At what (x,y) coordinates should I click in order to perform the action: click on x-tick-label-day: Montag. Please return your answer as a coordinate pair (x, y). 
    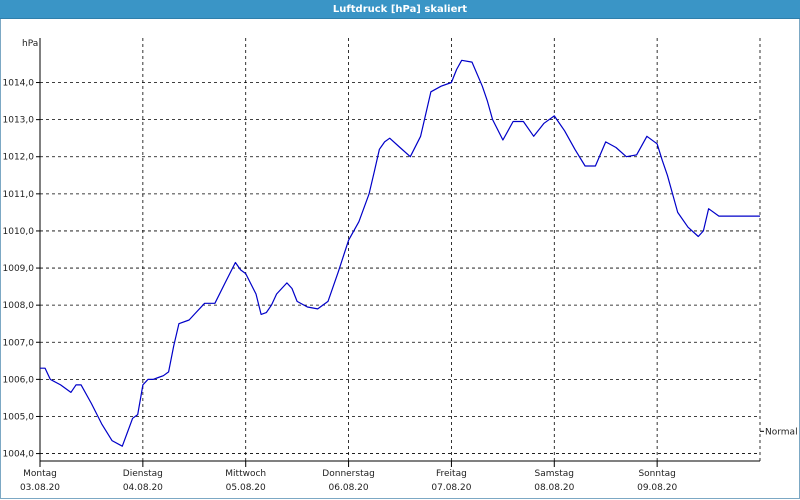
    Looking at the image, I should click on (40, 474).